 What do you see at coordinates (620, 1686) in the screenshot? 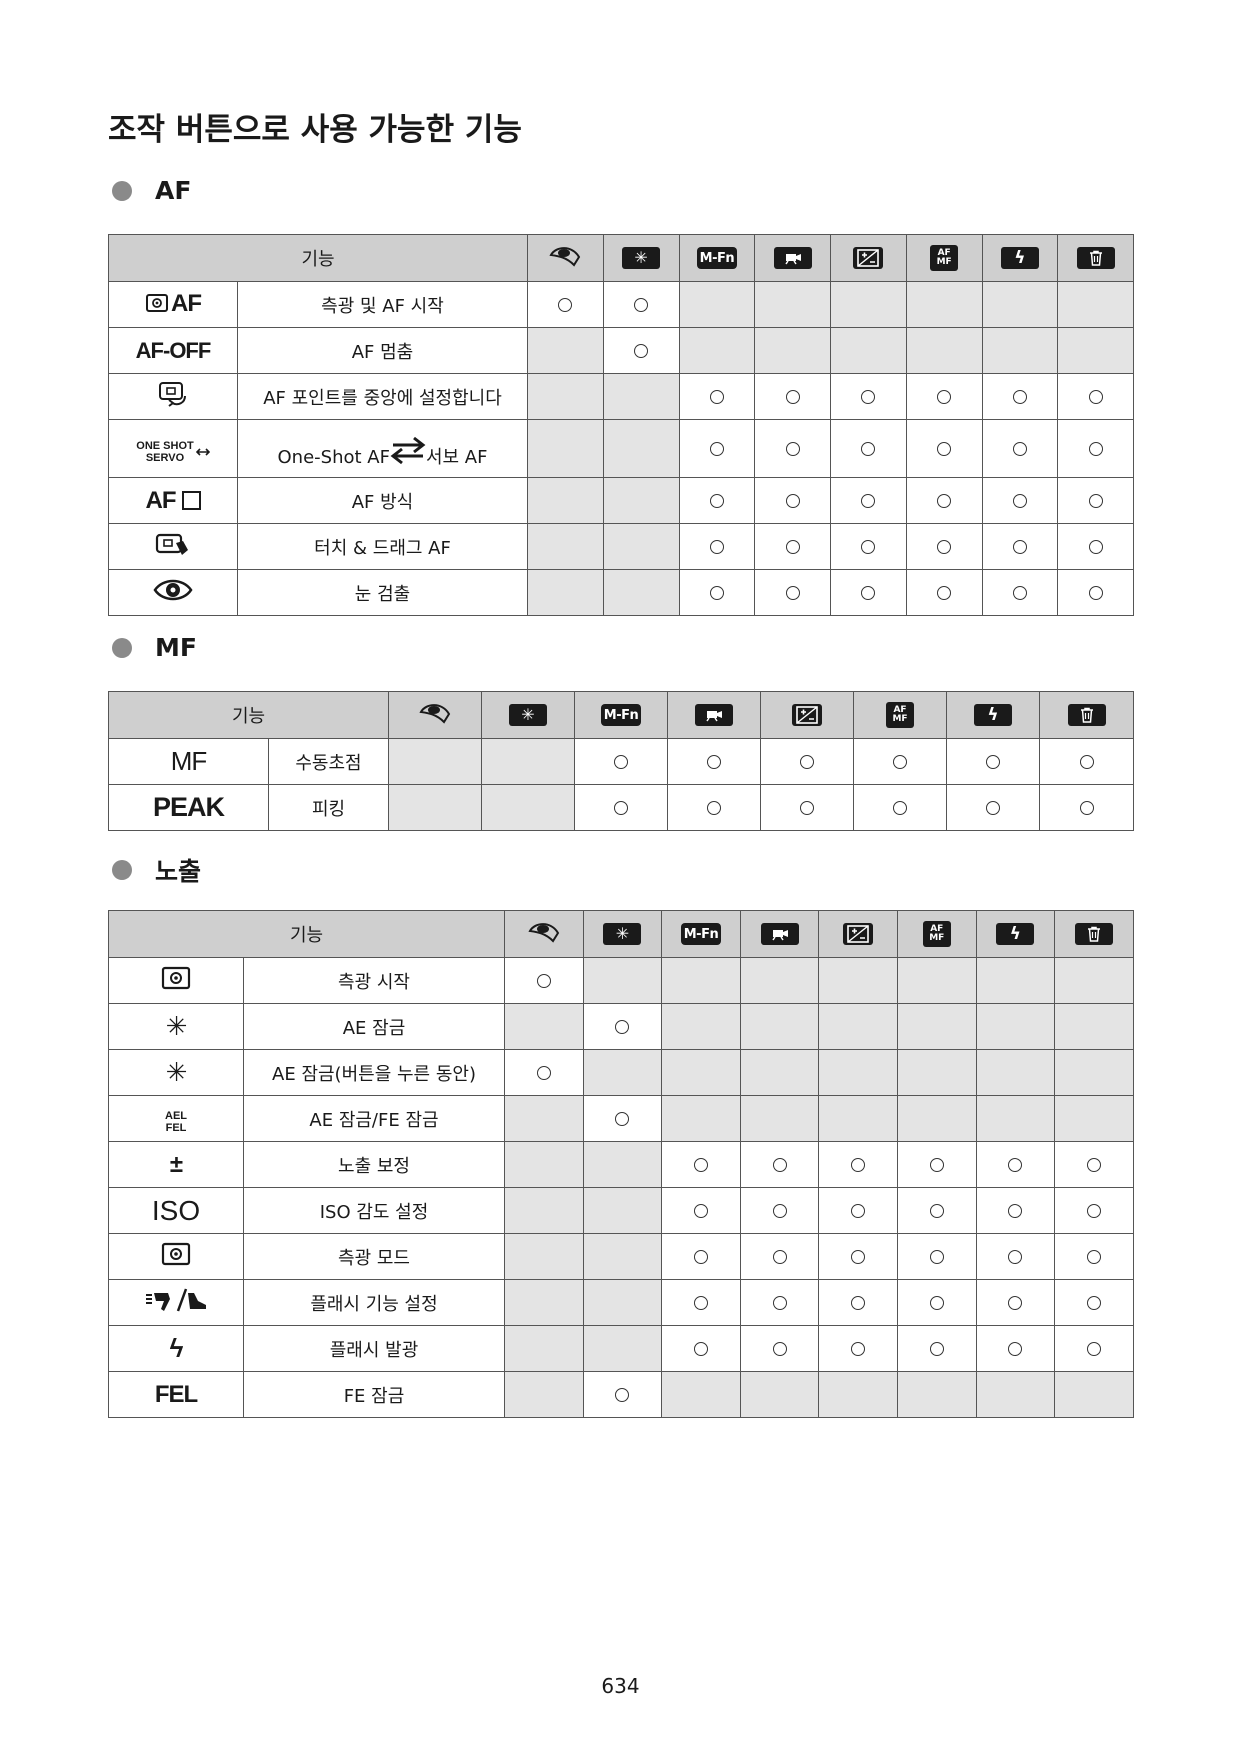
I see `page-number: 634` at bounding box center [620, 1686].